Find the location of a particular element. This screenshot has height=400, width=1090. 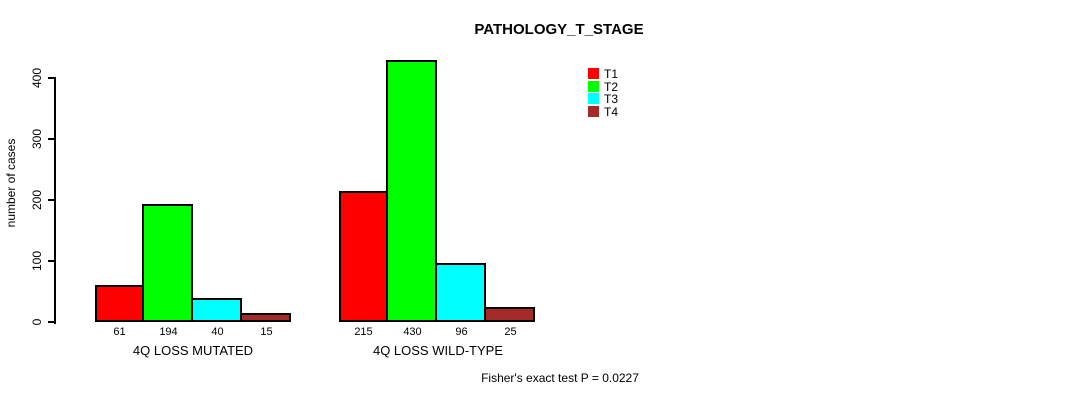

bar-t3-group2 is located at coordinates (460, 292).